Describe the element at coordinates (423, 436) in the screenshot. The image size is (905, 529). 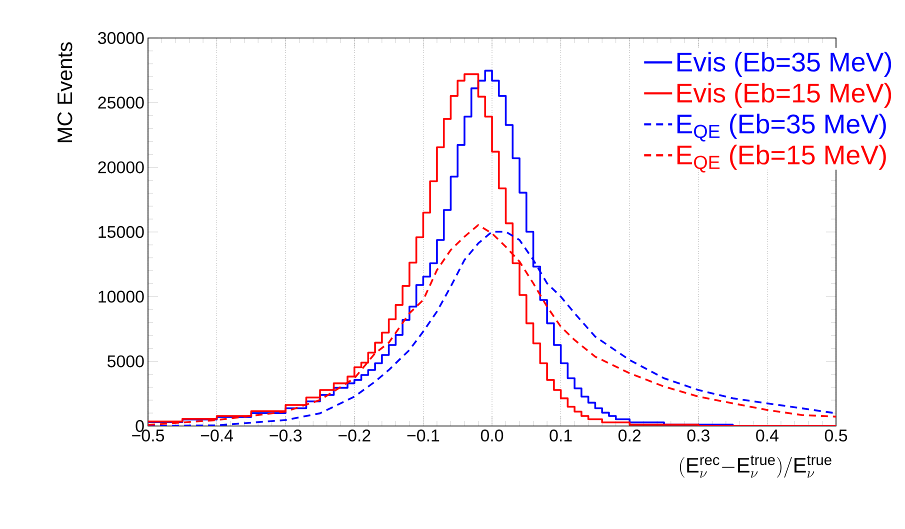
I see `x-tick-label: −0.1` at that location.